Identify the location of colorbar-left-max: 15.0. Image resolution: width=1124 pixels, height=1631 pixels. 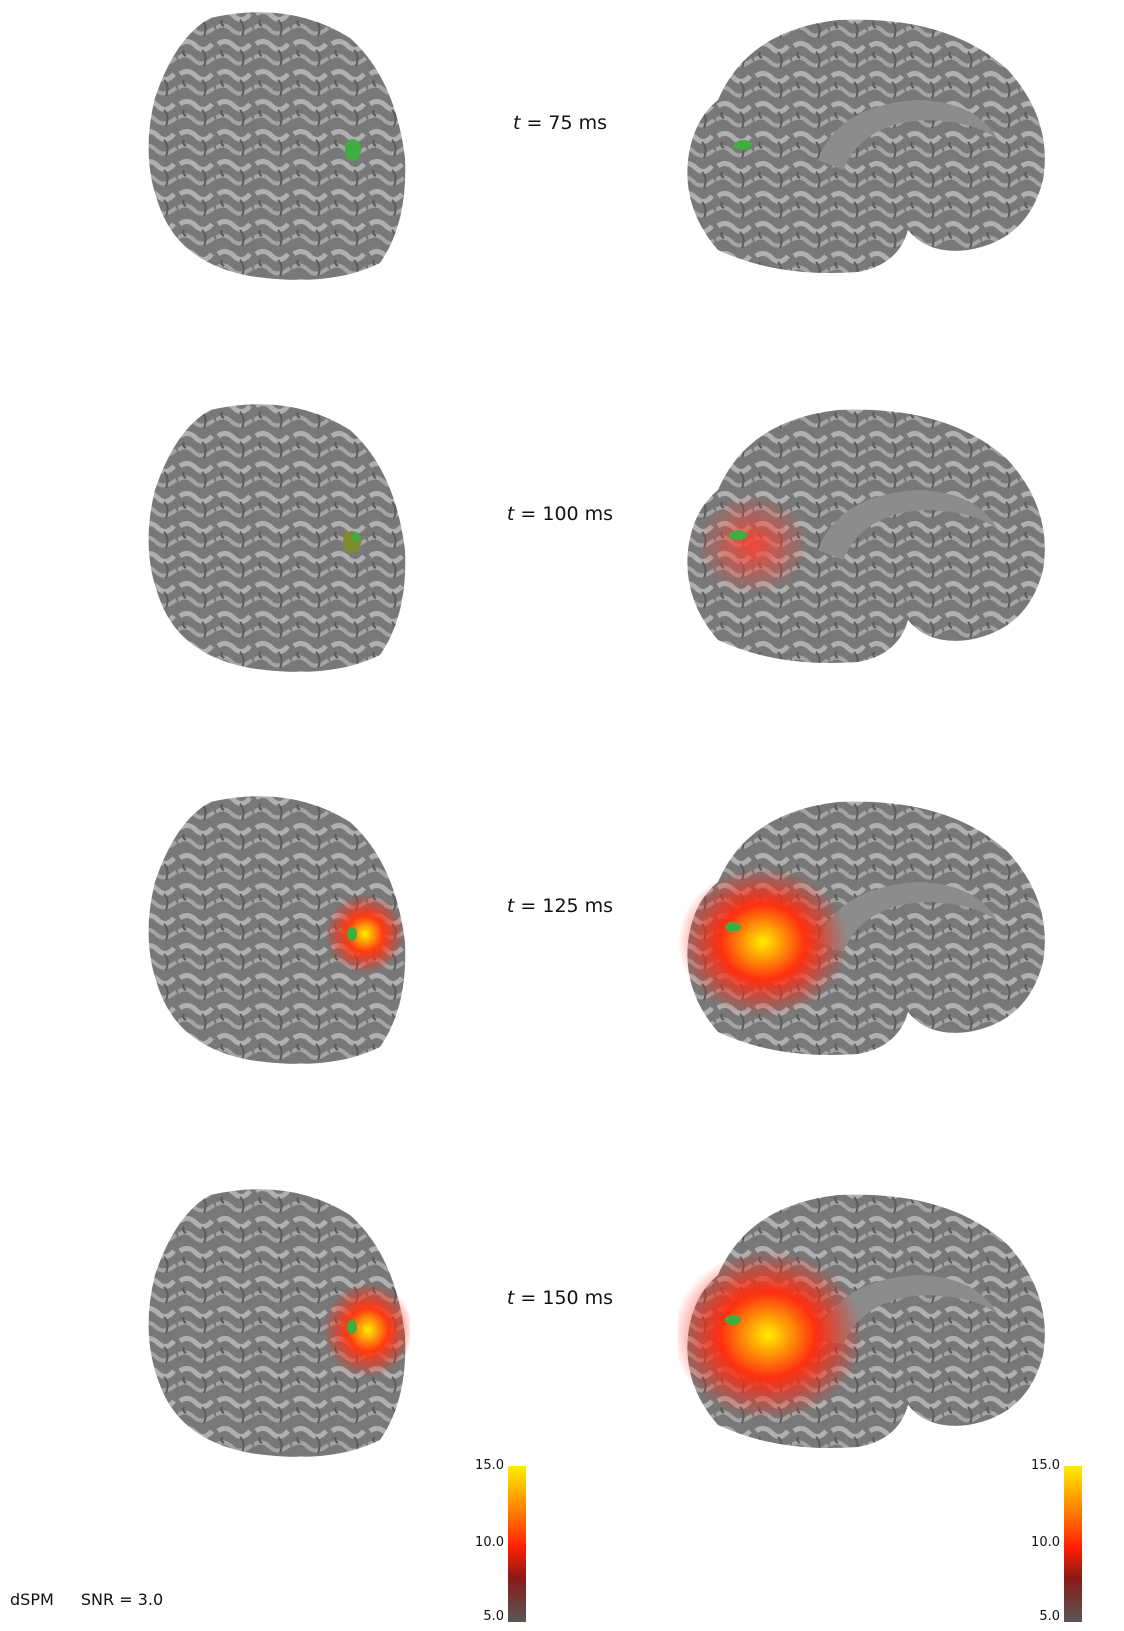
(489, 1465).